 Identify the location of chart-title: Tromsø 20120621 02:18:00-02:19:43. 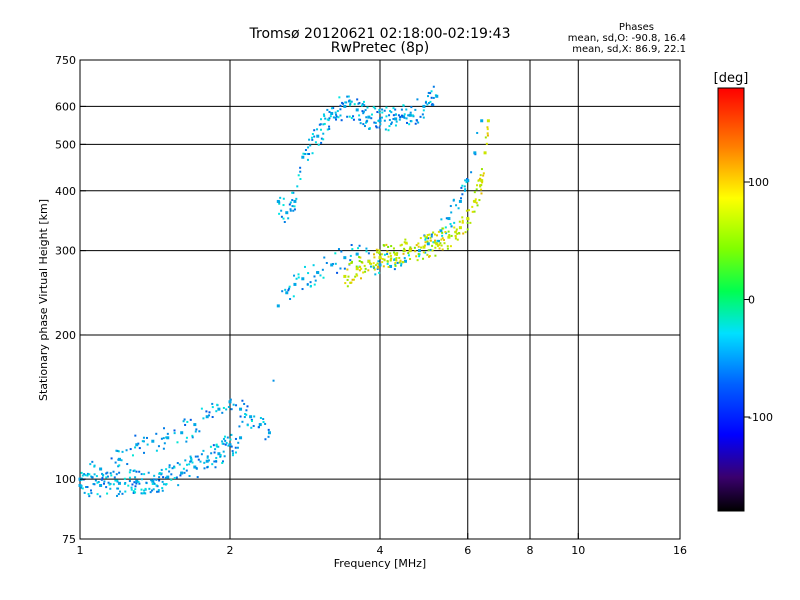
(380, 34).